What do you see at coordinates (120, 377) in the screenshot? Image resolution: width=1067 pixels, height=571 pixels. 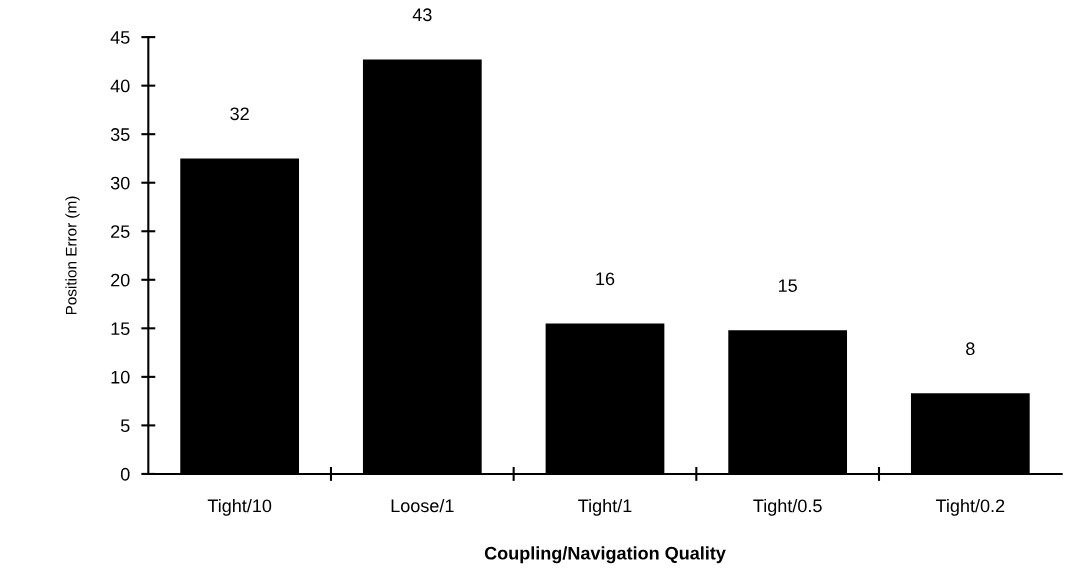 I see `y-tick-label: 10` at bounding box center [120, 377].